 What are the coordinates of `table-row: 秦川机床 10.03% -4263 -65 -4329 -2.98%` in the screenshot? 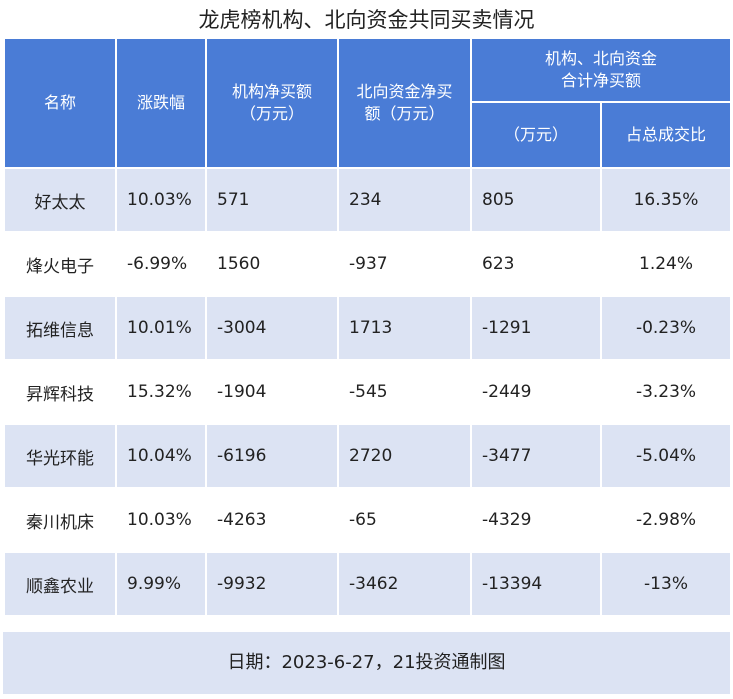 It's located at (368, 520).